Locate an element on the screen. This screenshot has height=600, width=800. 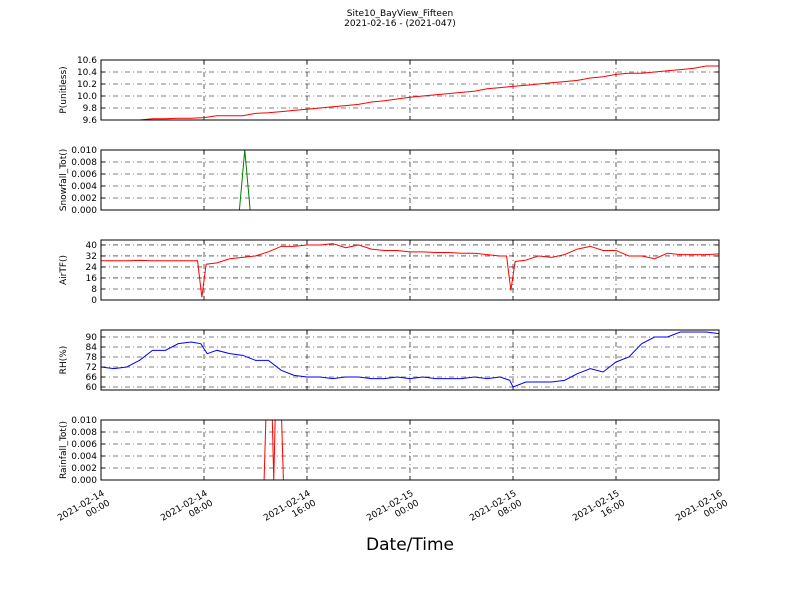
y-tick-label: 10.6 is located at coordinates (87, 61).